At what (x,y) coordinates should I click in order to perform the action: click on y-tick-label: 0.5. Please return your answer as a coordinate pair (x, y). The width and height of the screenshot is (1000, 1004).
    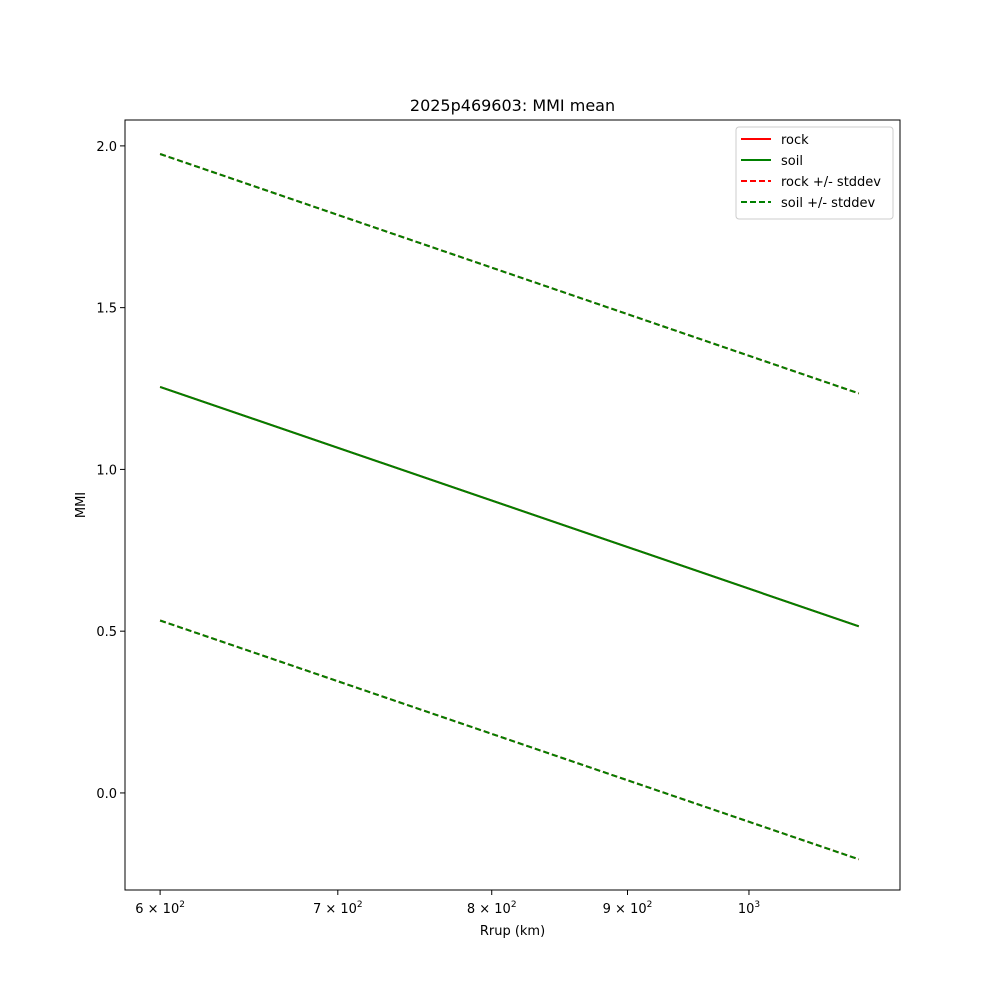
    Looking at the image, I should click on (106, 632).